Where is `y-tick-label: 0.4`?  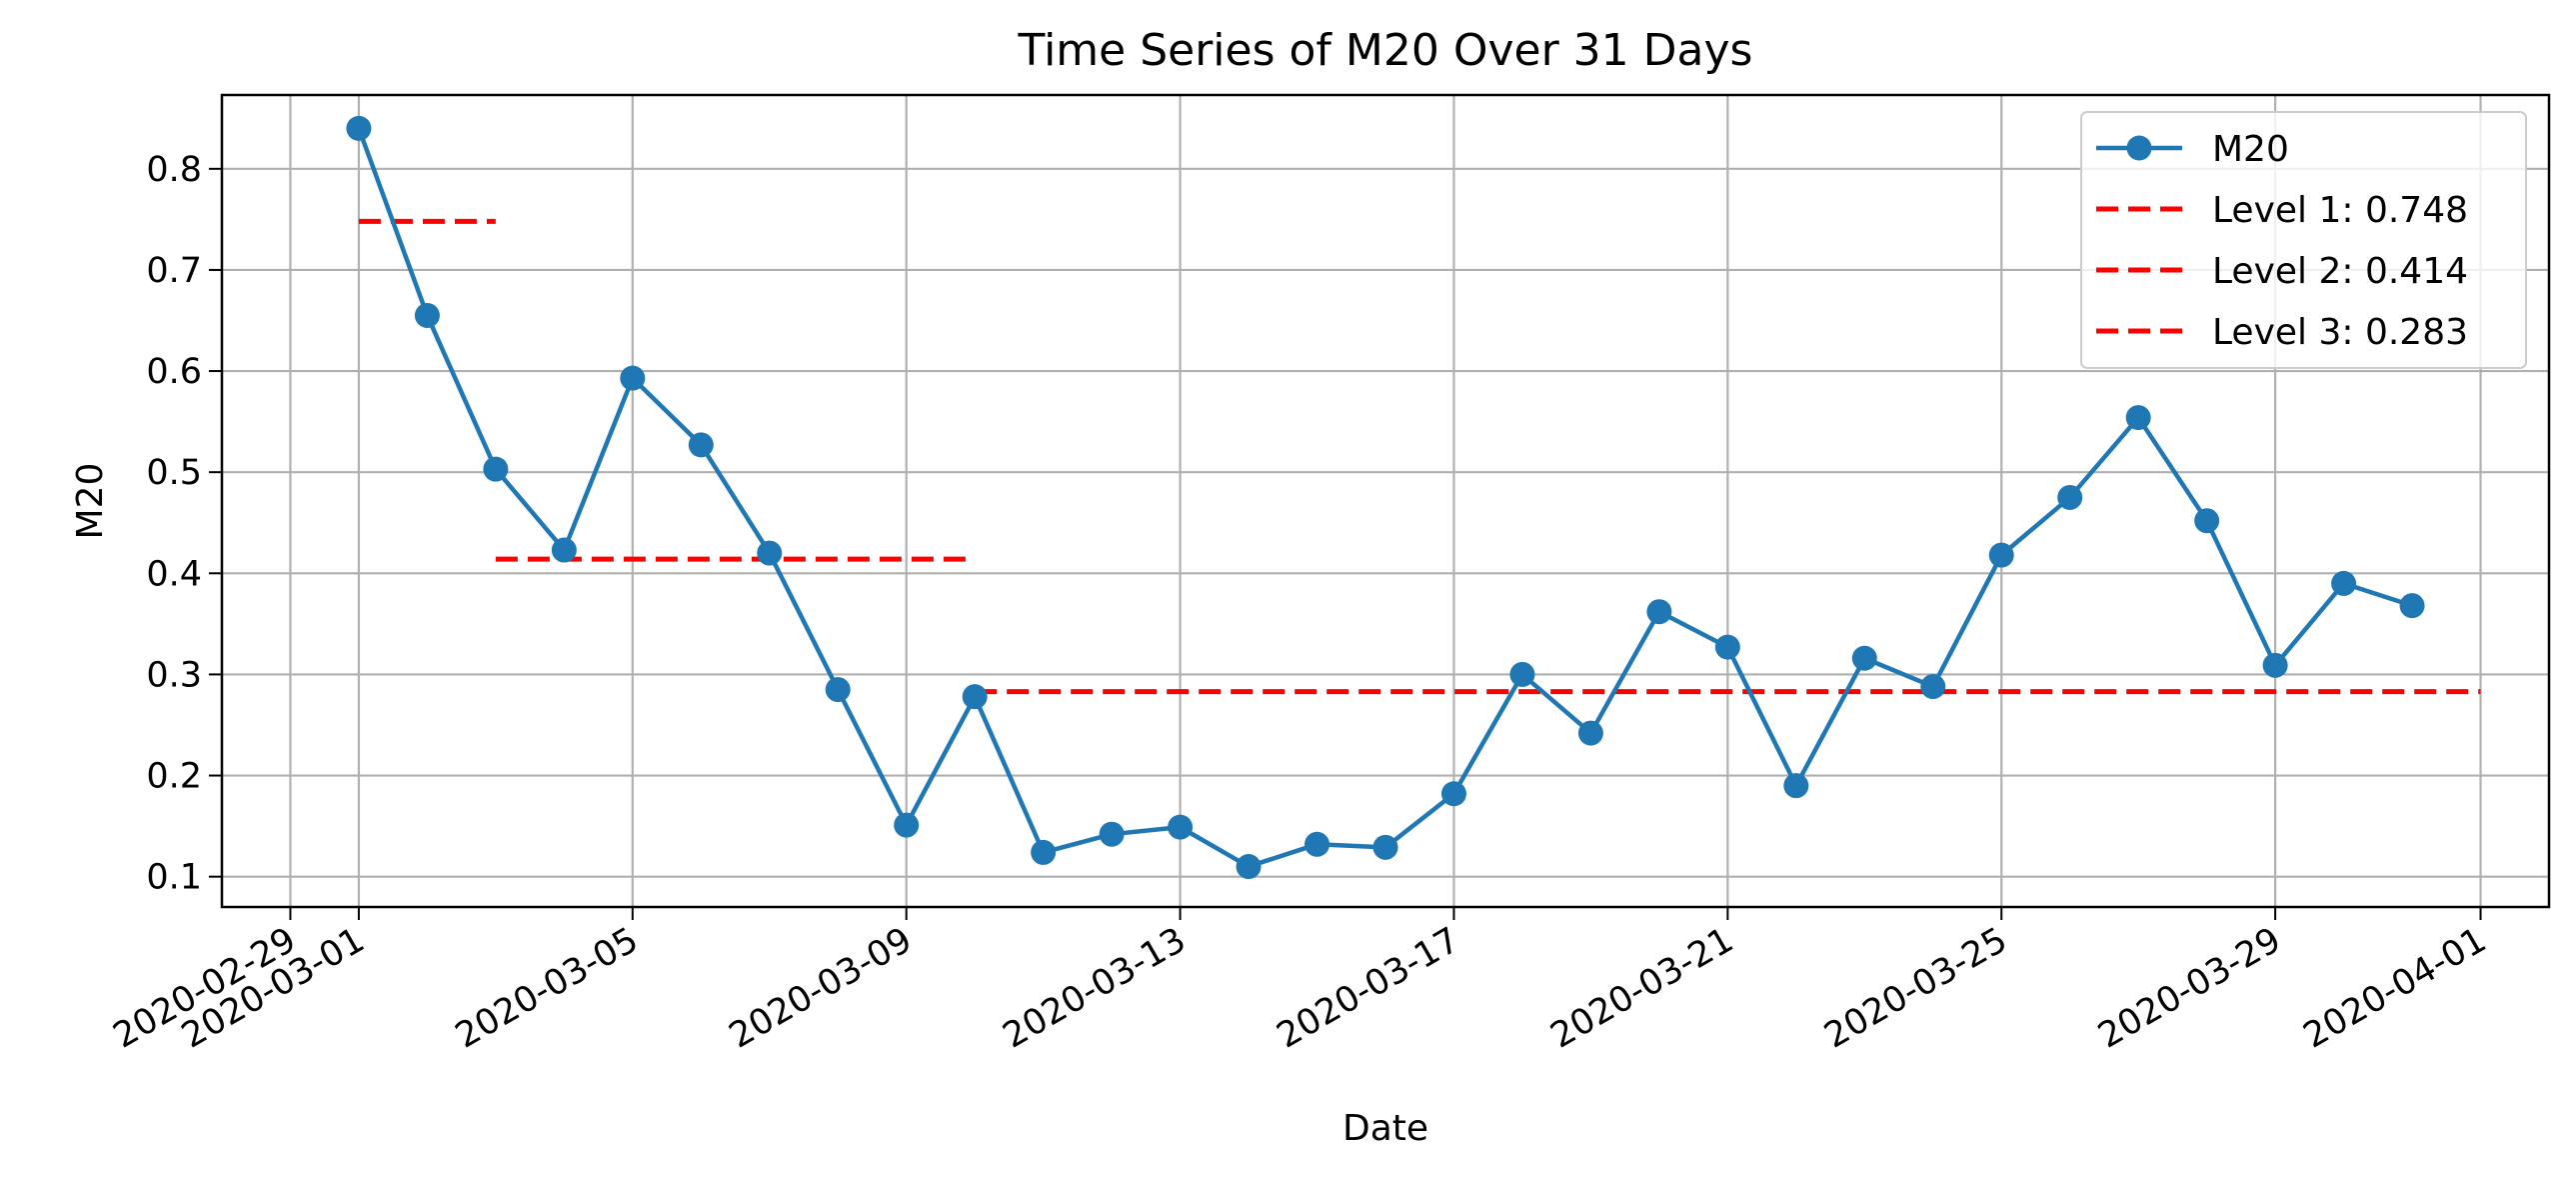 y-tick-label: 0.4 is located at coordinates (174, 574).